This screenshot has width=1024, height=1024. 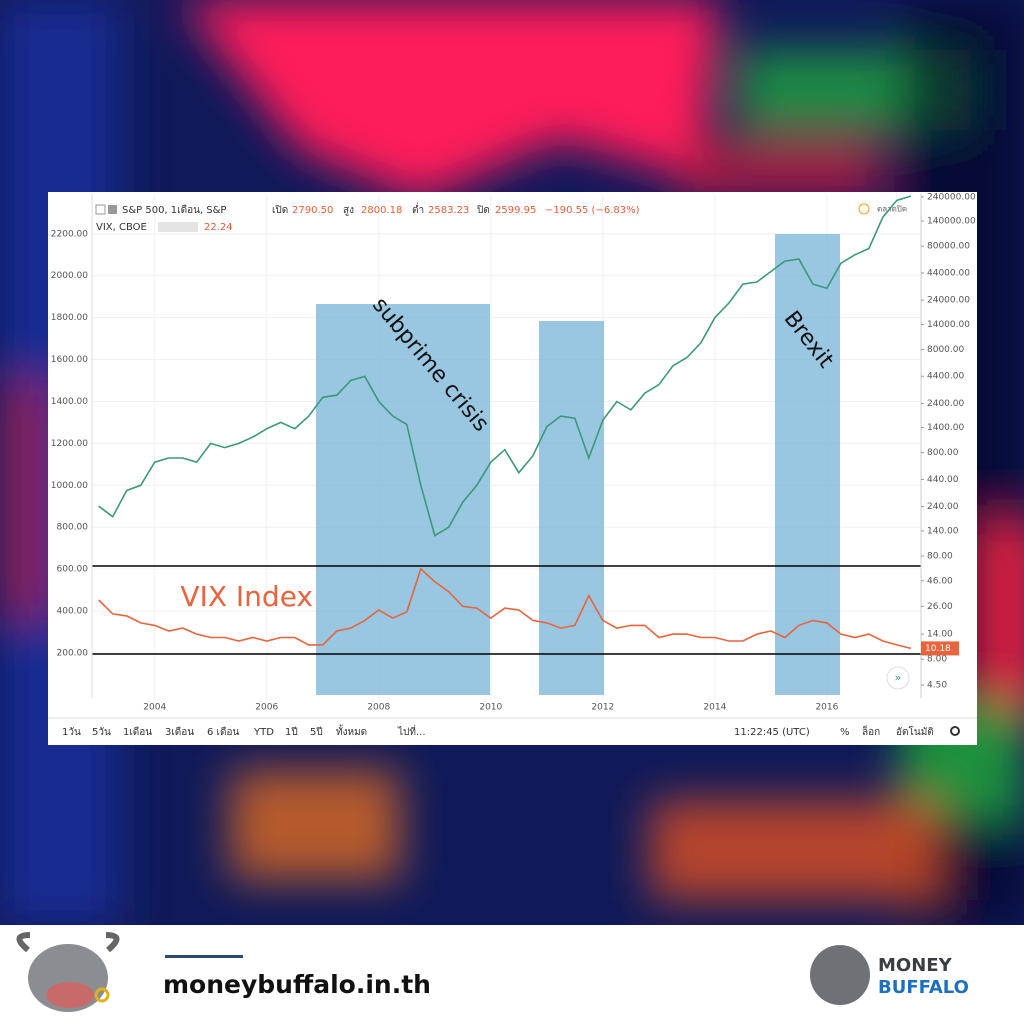 What do you see at coordinates (73, 653) in the screenshot?
I see `y-tick-label: 200.00` at bounding box center [73, 653].